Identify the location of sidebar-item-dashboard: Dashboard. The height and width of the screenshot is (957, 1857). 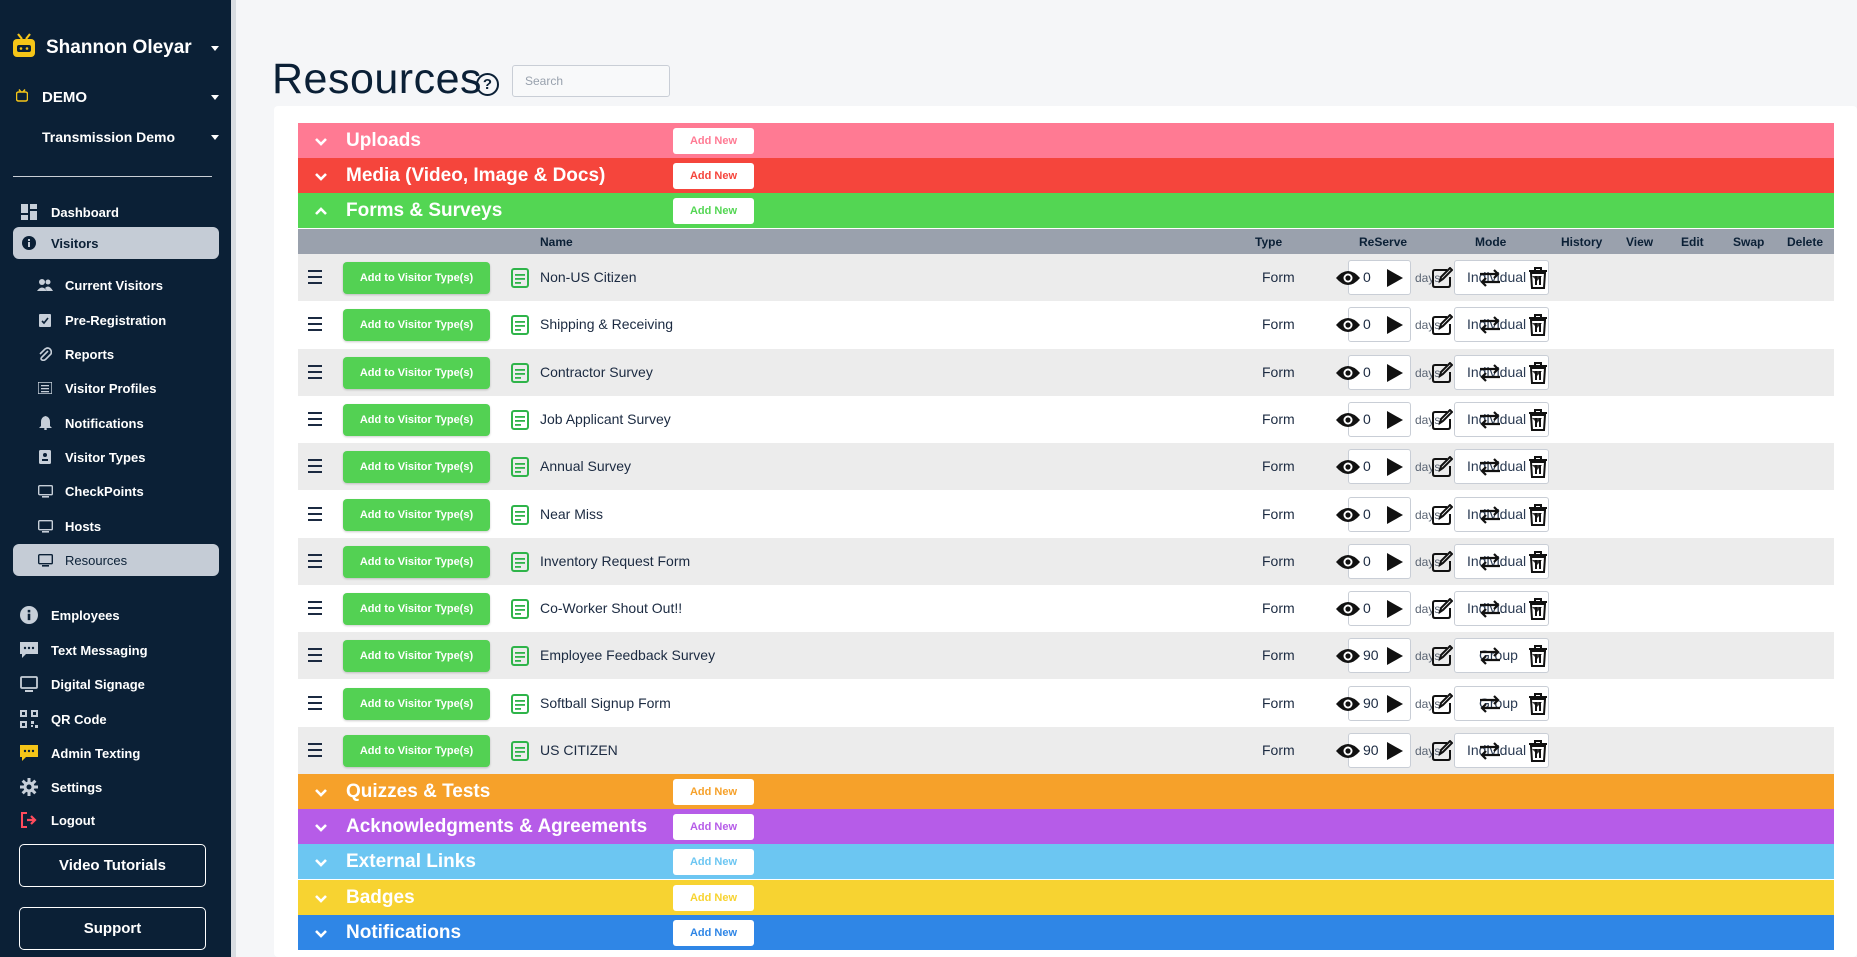
(116, 212).